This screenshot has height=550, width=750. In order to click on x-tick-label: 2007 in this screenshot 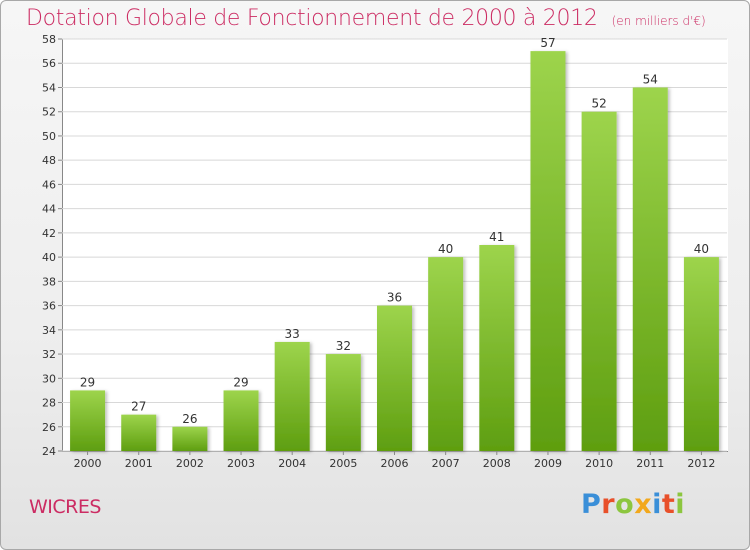, I will do `click(446, 463)`.